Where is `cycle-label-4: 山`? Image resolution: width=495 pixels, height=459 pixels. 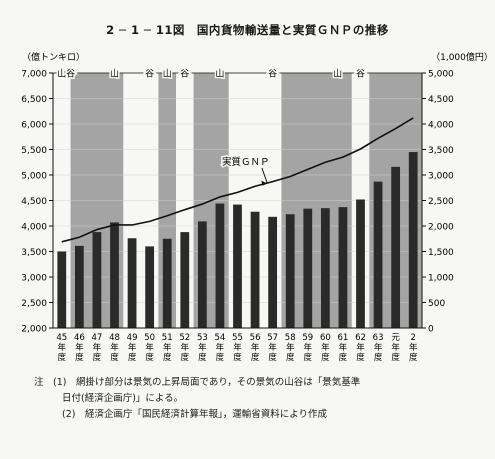 cycle-label-4: 山 is located at coordinates (167, 74).